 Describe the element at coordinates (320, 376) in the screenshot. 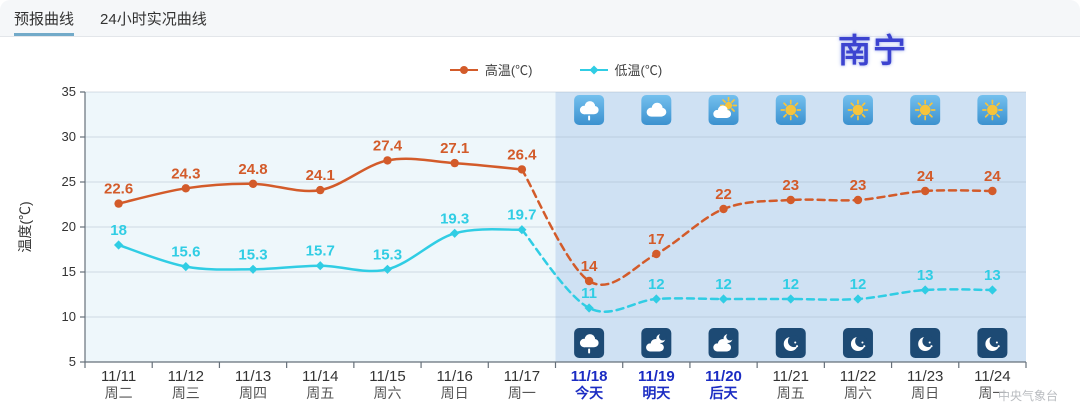

I see `x-tick-date: 11/14` at that location.